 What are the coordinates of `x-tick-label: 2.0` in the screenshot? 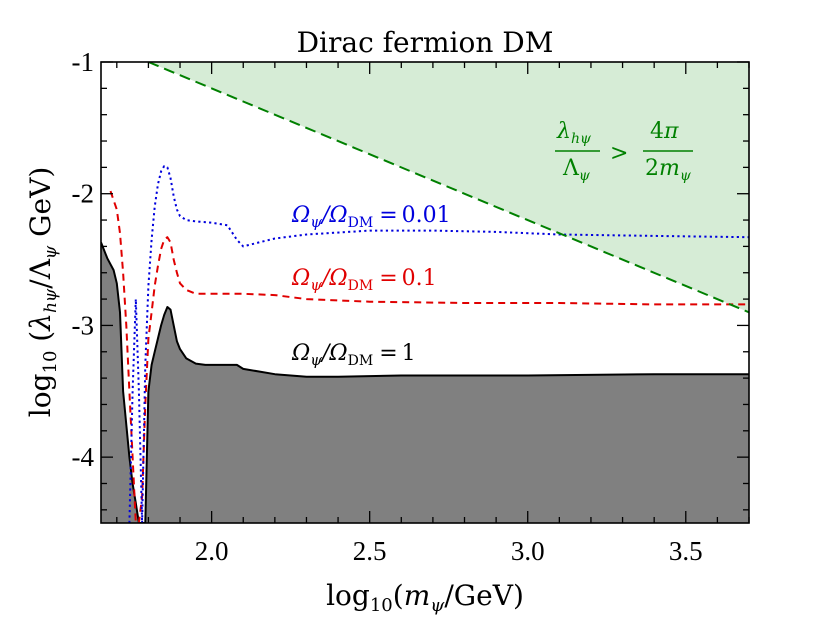 It's located at (212, 551).